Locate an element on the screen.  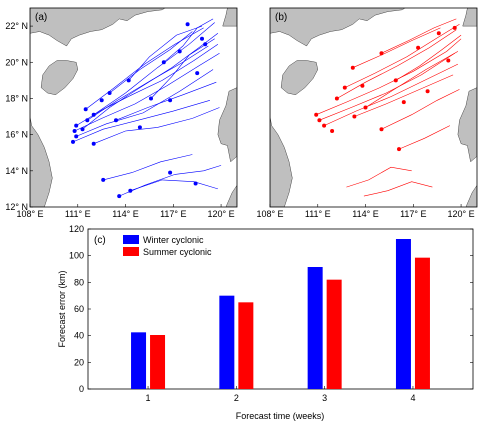
lat-tick-label: 20° N is located at coordinates (16, 62).